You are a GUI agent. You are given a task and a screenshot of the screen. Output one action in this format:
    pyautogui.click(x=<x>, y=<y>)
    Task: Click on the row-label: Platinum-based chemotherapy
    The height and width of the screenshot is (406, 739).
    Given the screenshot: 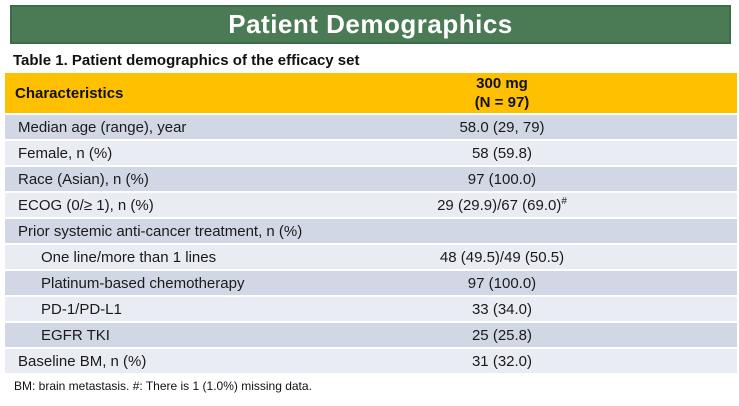 What is the action you would take?
    pyautogui.click(x=143, y=283)
    